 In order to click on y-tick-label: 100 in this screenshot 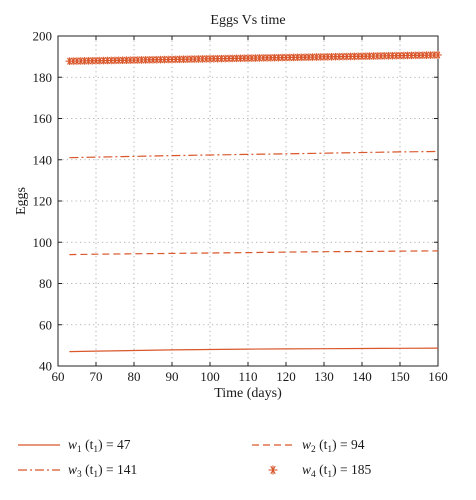, I will do `click(43, 242)`.